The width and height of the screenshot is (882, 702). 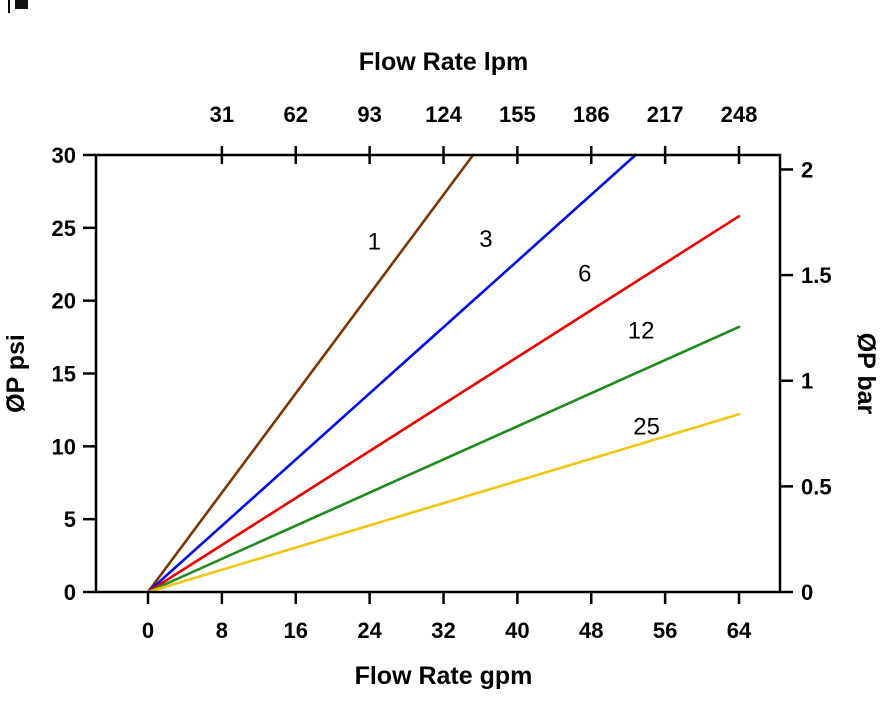 I want to click on x-top-tick-label: 217, so click(x=665, y=114).